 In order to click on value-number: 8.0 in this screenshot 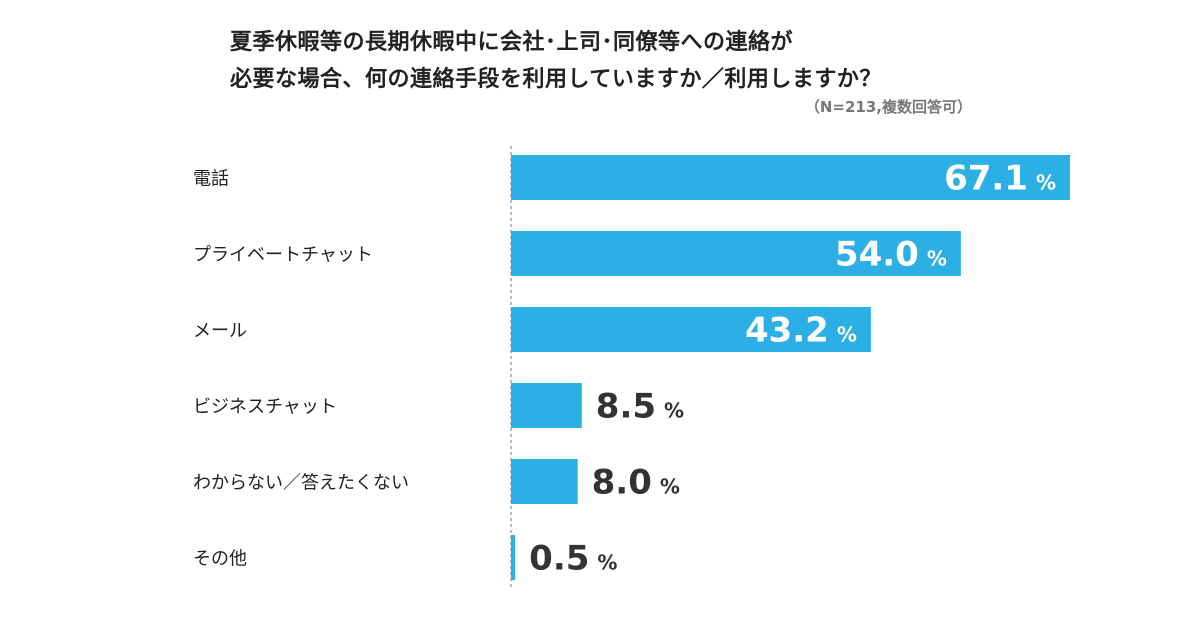, I will do `click(622, 483)`.